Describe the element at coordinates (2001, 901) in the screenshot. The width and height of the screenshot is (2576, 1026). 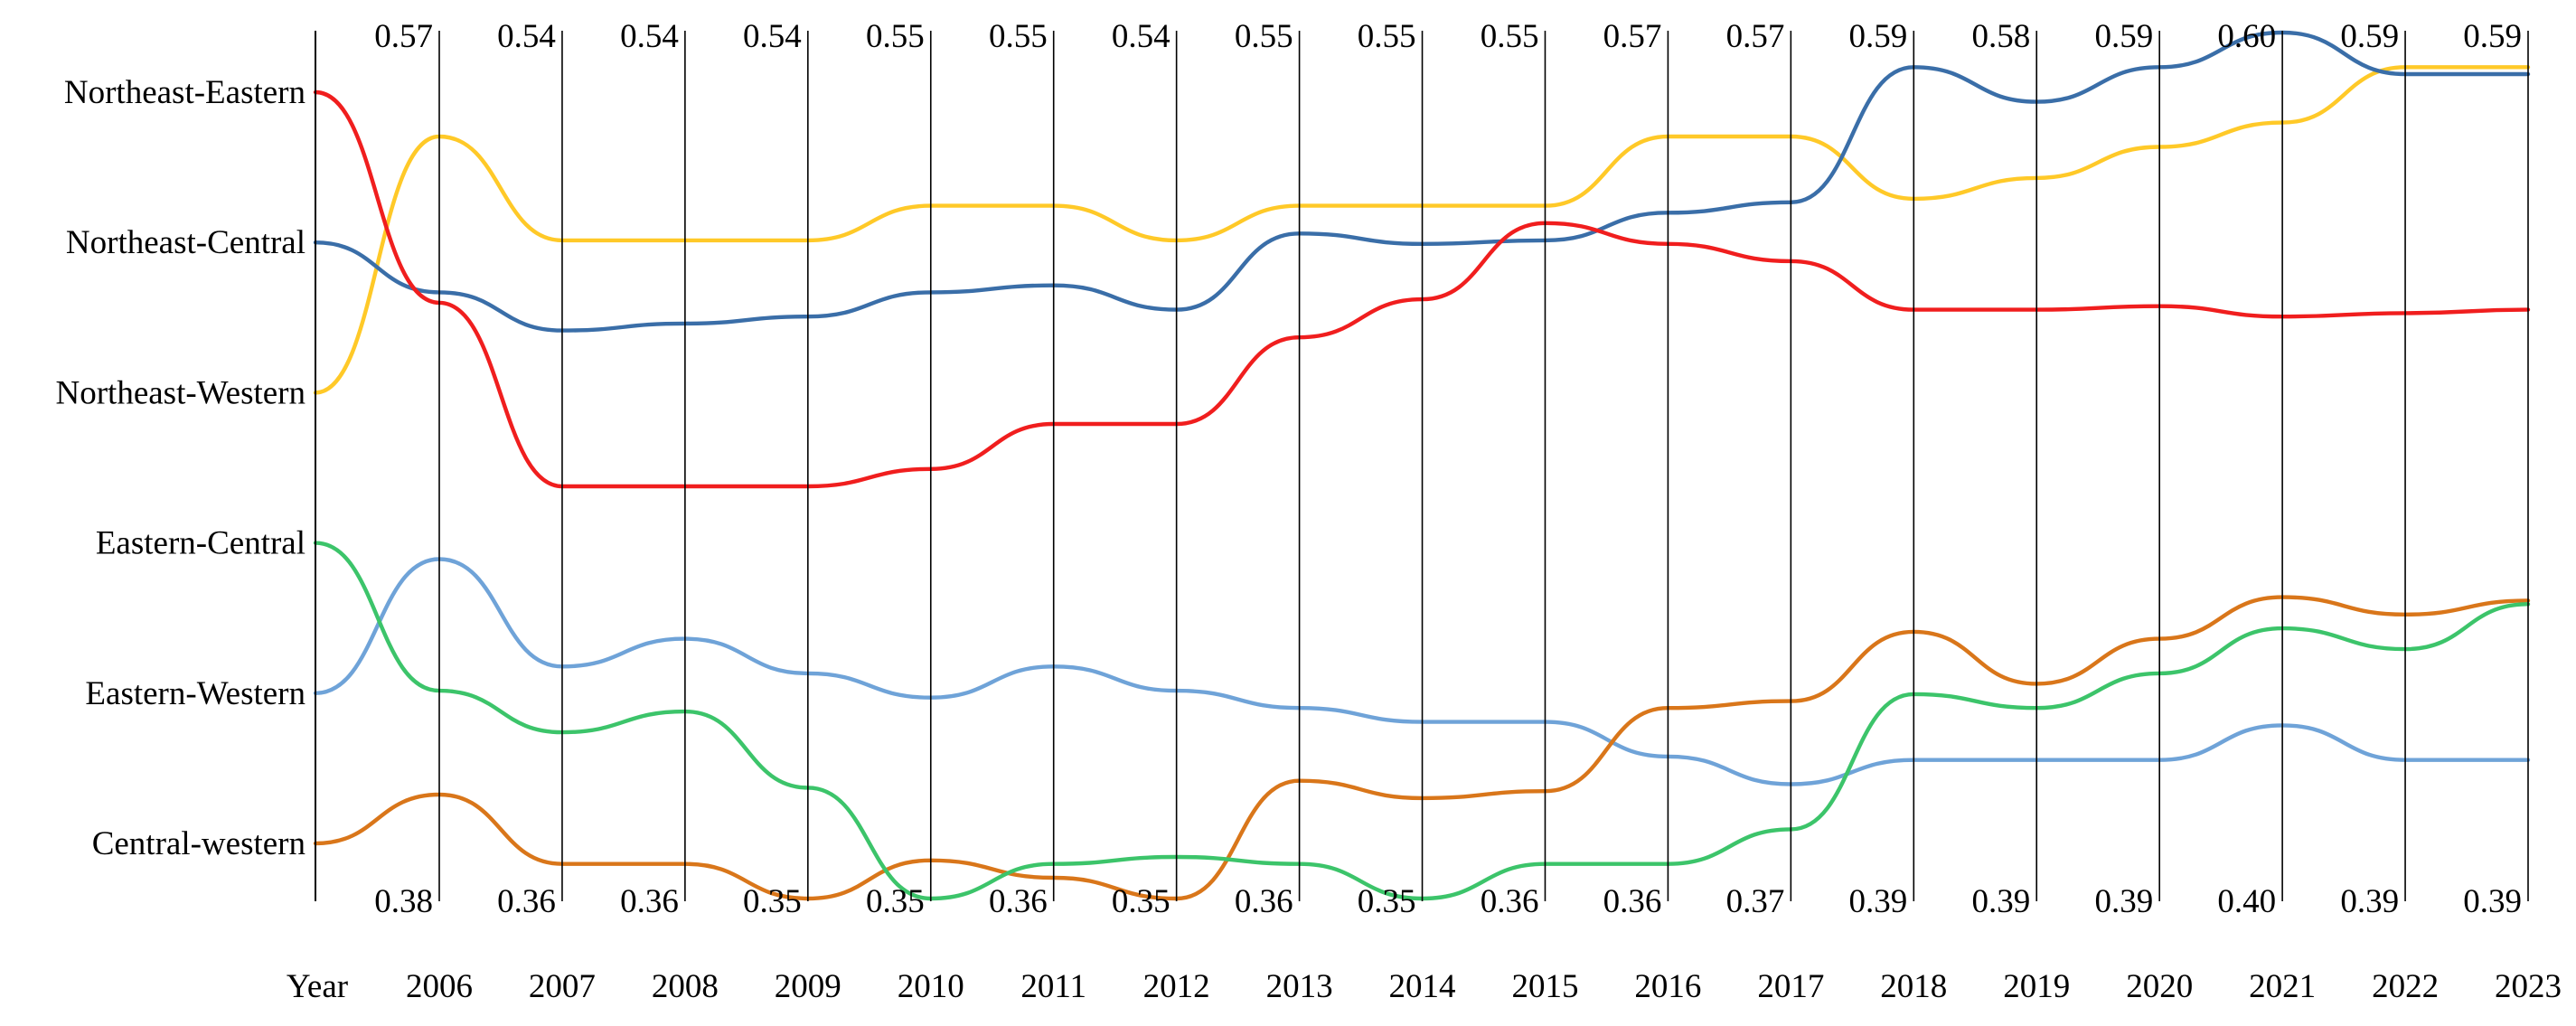
I see `min-value-label-2019: 0.39` at that location.